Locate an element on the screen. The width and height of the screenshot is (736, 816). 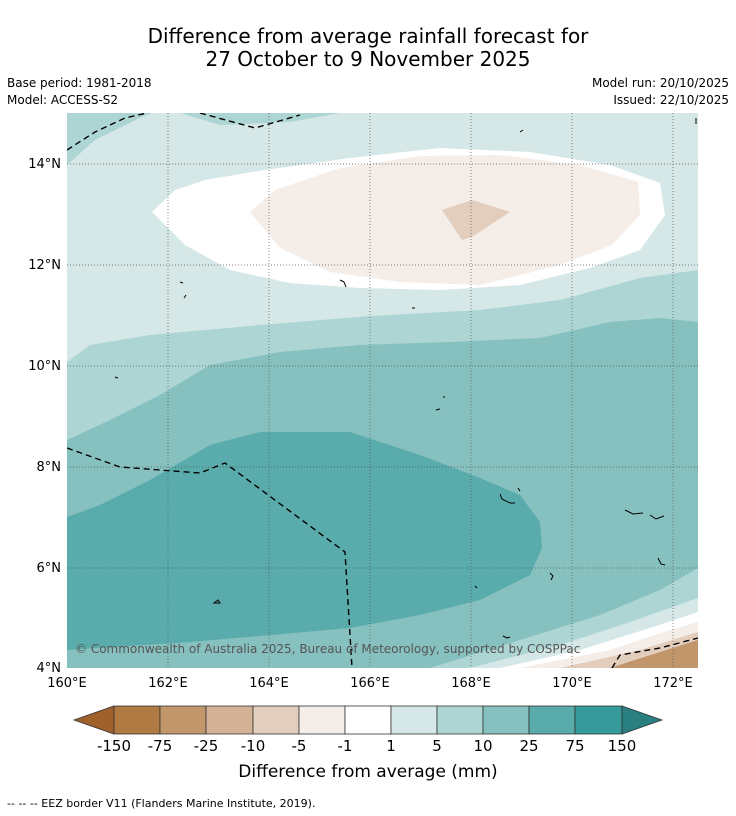
colorbar-tick-label: 5 is located at coordinates (437, 746).